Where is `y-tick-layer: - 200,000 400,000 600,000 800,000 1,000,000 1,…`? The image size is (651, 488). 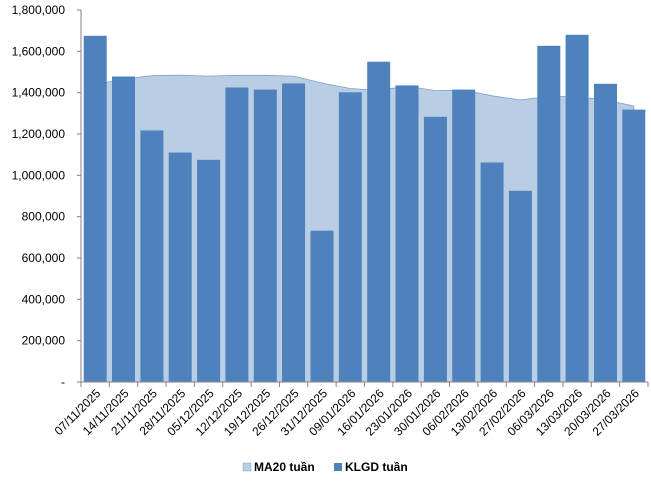
y-tick-layer: - 200,000 400,000 600,000 800,000 1,000,000 1,… is located at coordinates (39, 196).